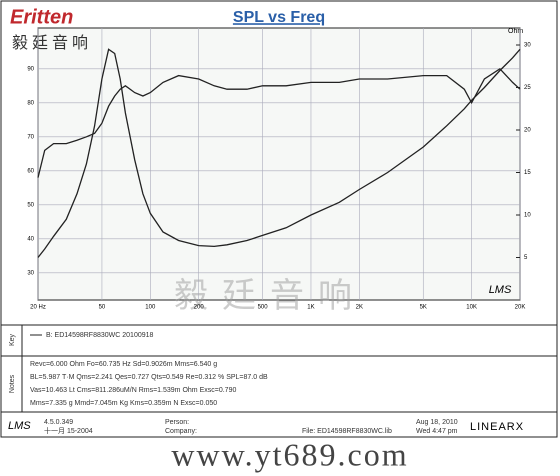 This screenshot has height=476, width=560. Describe the element at coordinates (310, 308) in the screenshot. I see `x-tick-label: 1K` at that location.